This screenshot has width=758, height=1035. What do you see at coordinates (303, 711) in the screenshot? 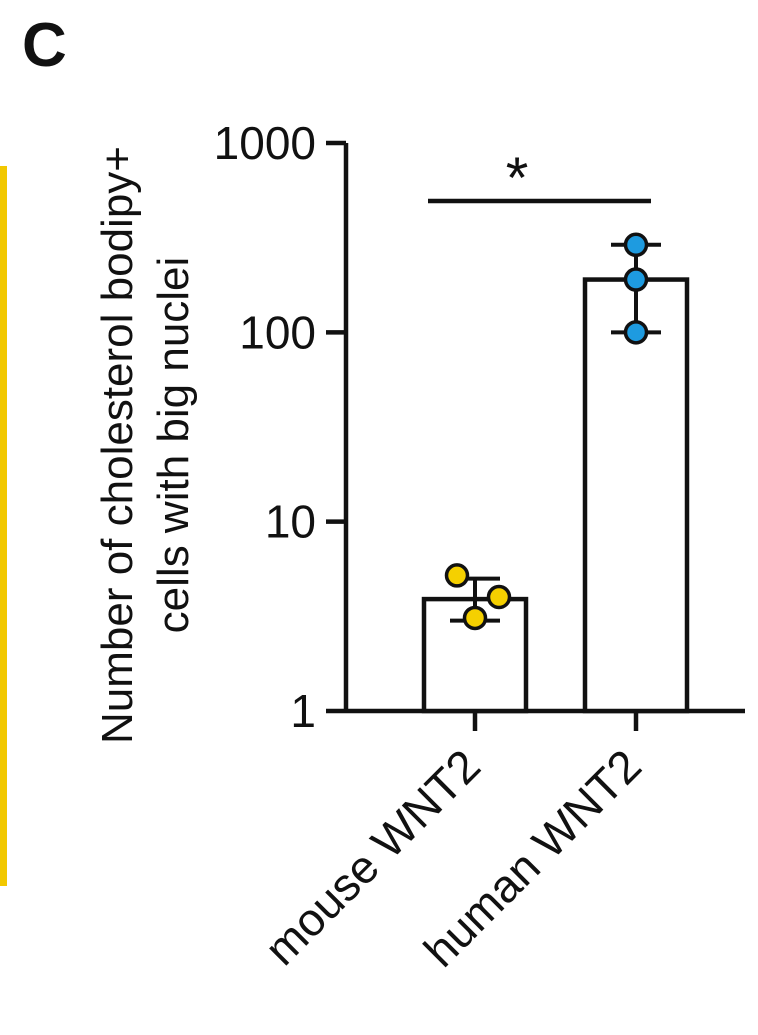
I see `y-tick-label: 1` at bounding box center [303, 711].